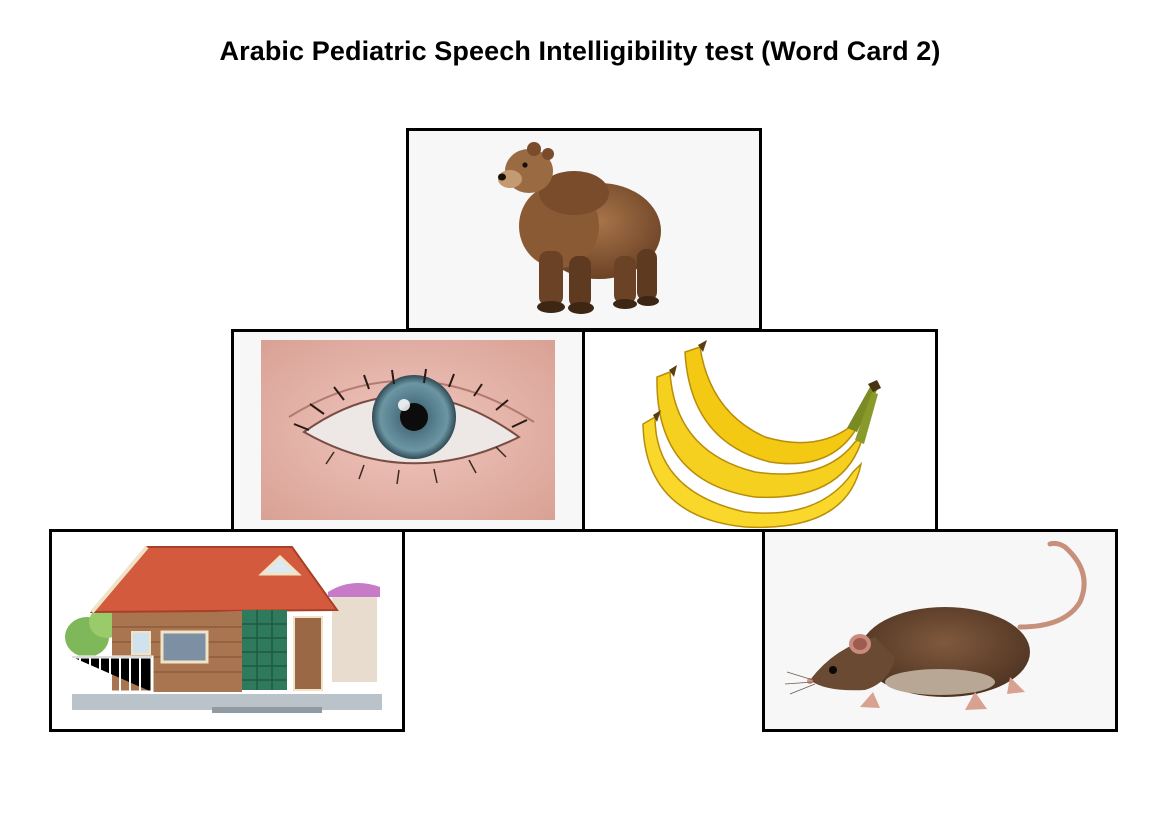  I want to click on word-card-rat, so click(940, 630).